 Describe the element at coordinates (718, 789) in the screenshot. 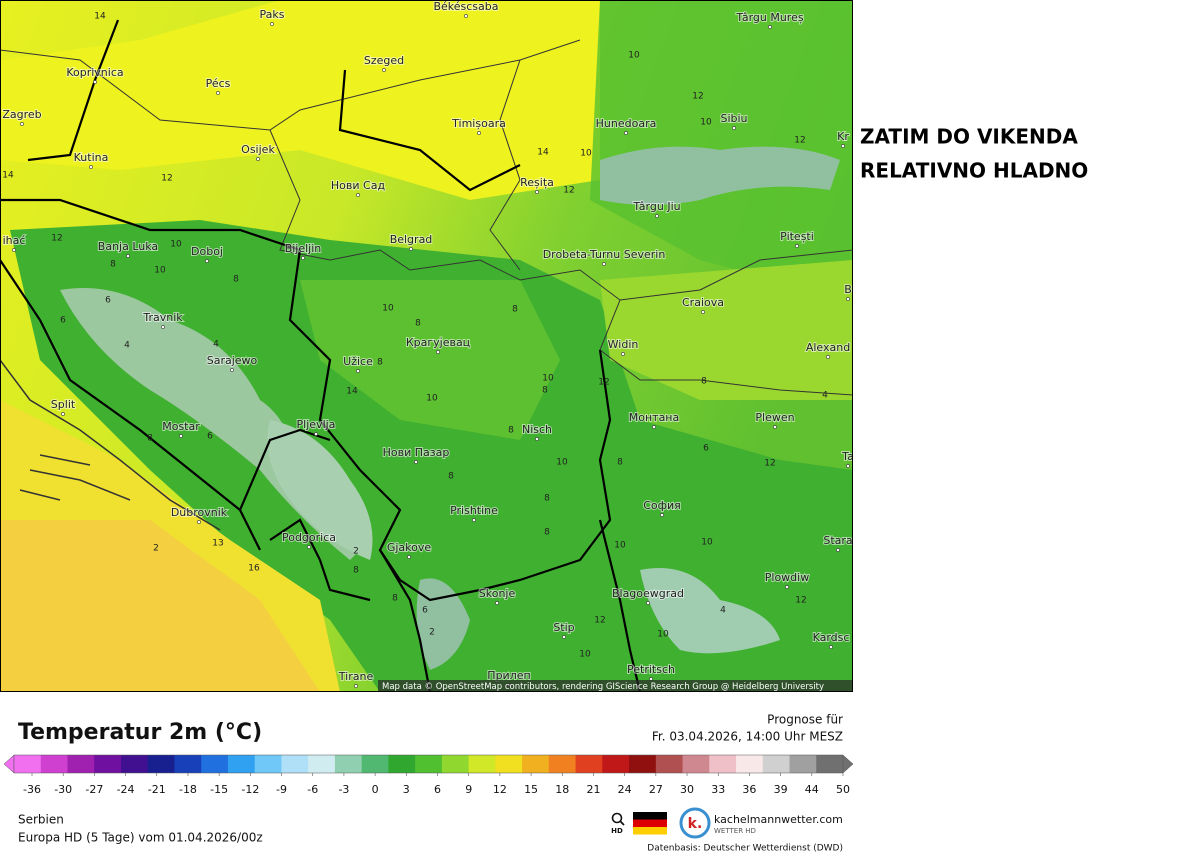

I see `colorbar-tick-label: 33` at that location.